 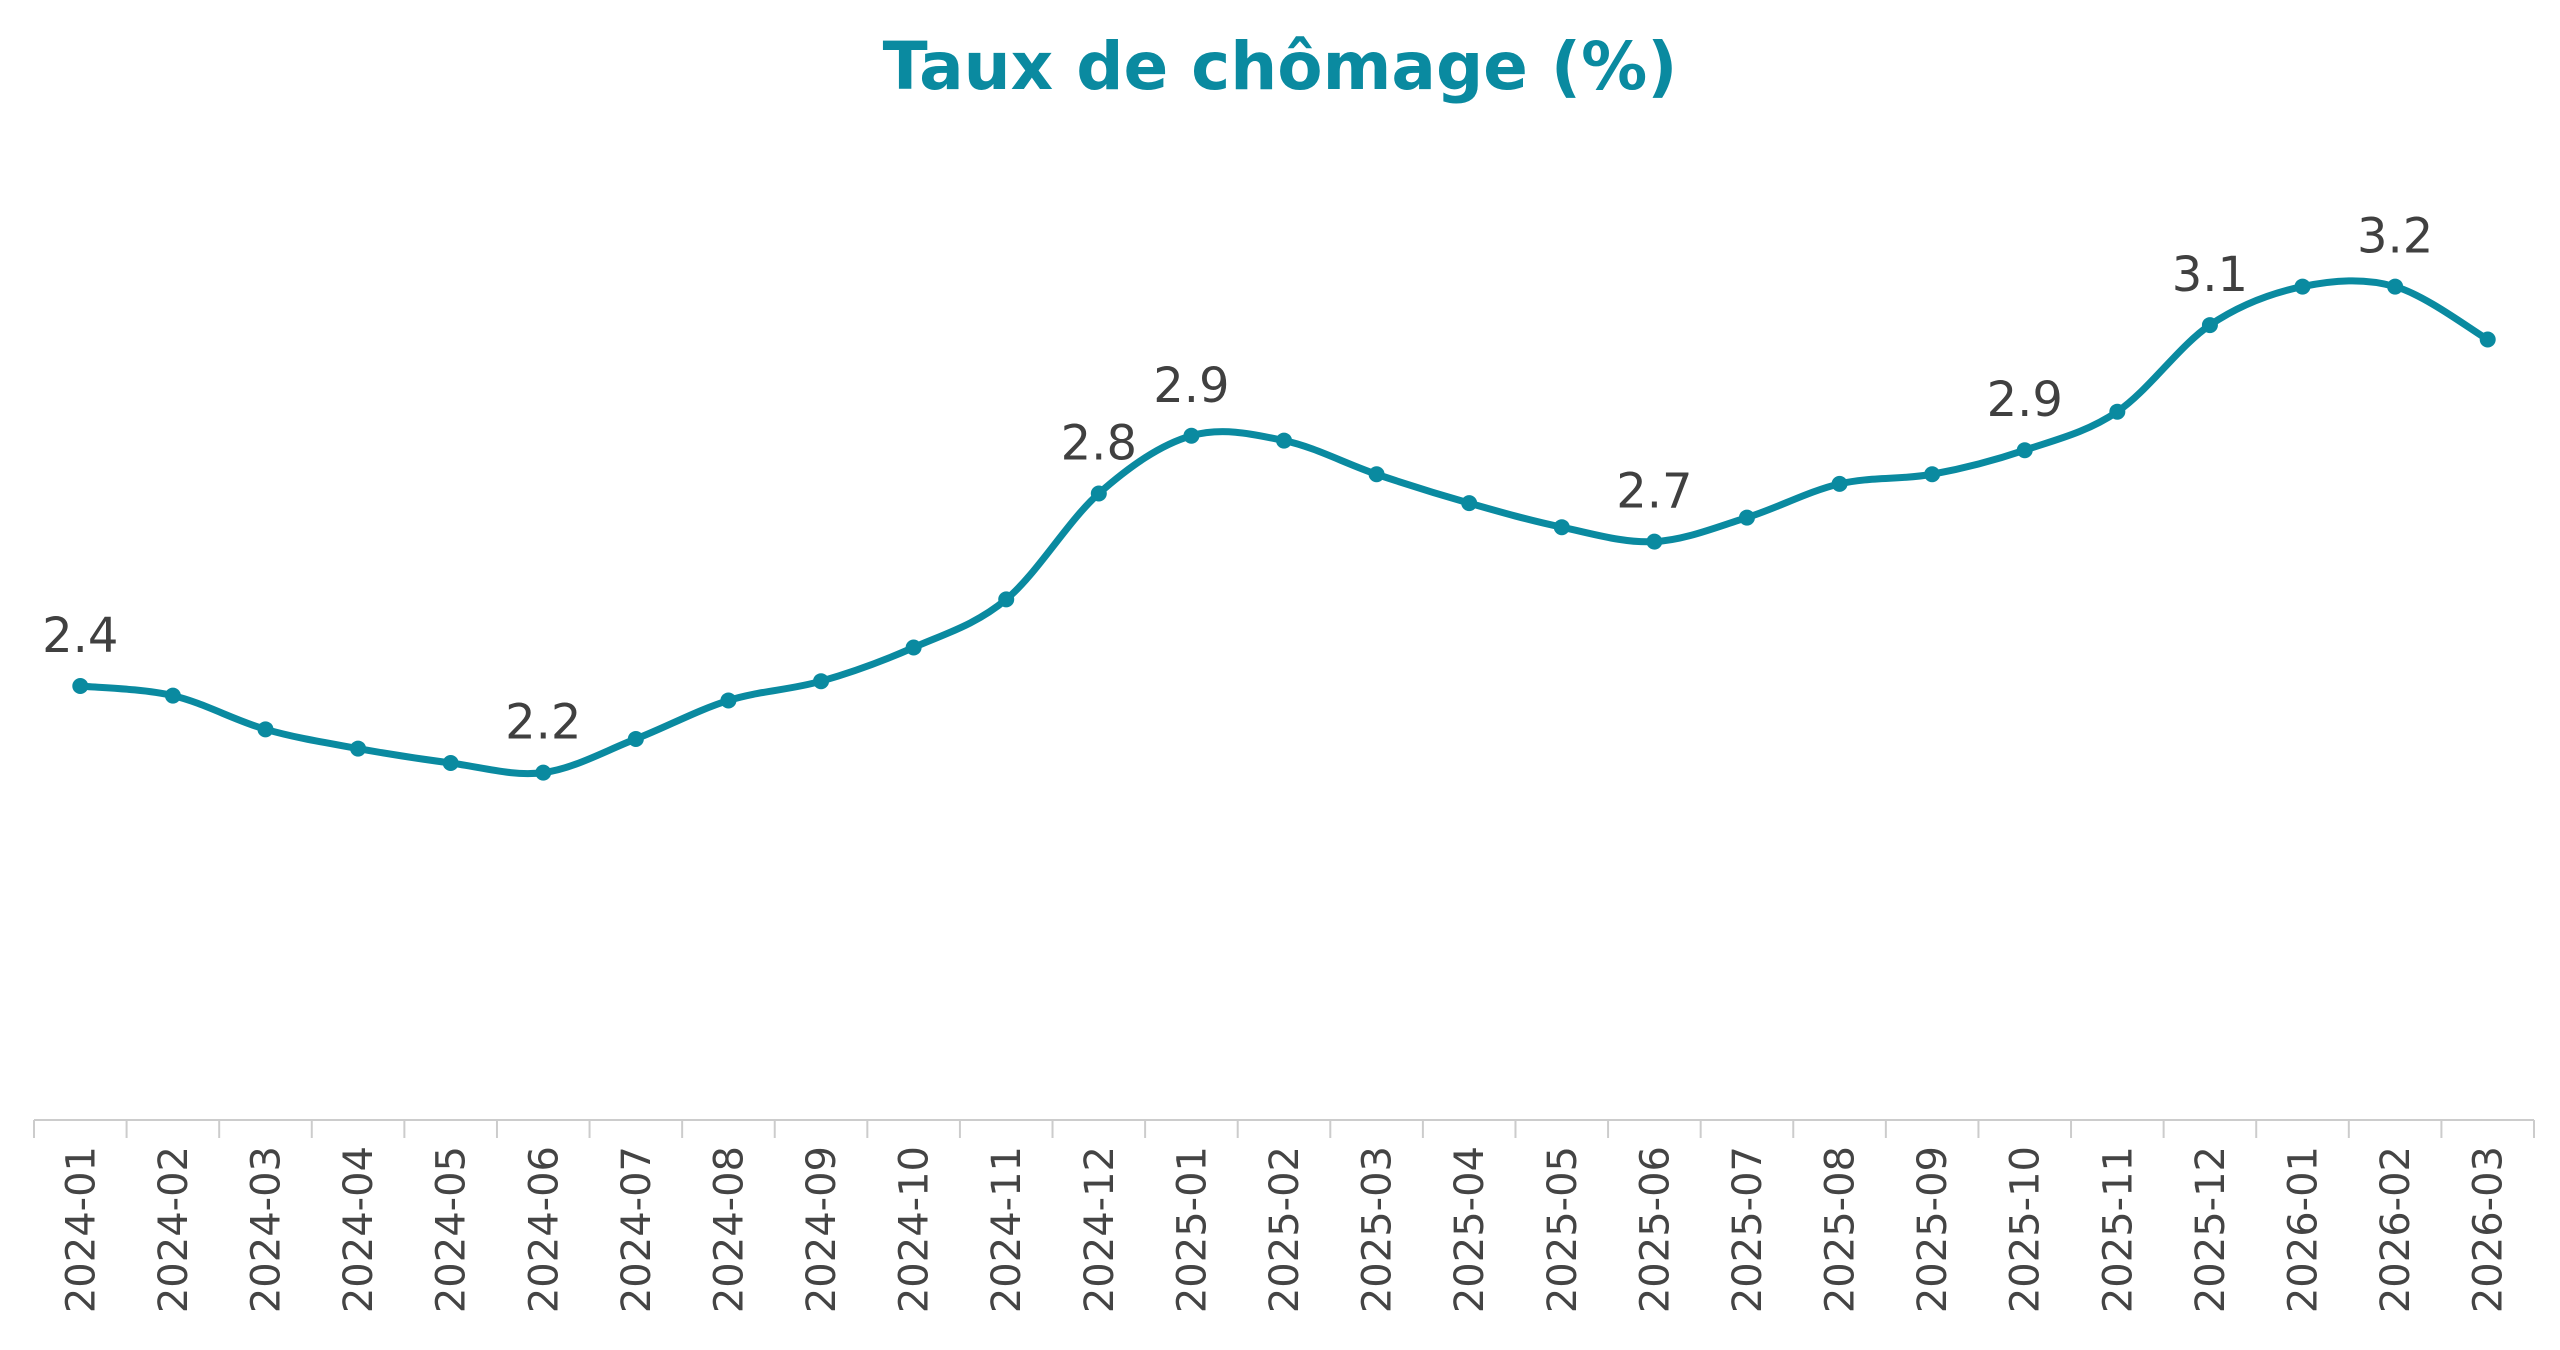 What do you see at coordinates (1748, 1229) in the screenshot?
I see `x-tick-label: 2025-07` at bounding box center [1748, 1229].